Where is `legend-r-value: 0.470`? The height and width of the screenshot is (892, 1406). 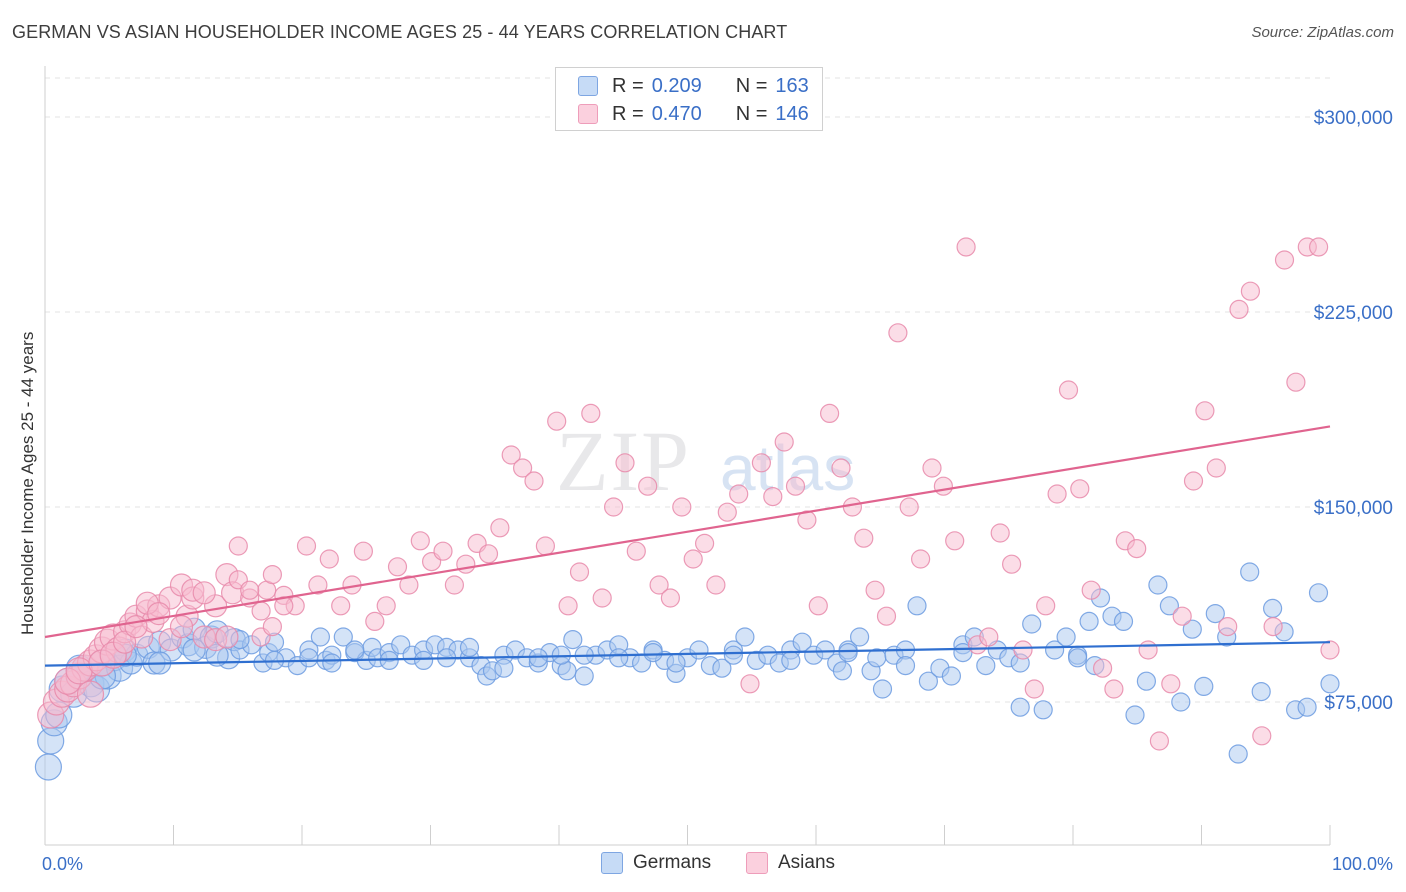
legend-r-value: 0.470 is located at coordinates (676, 113).